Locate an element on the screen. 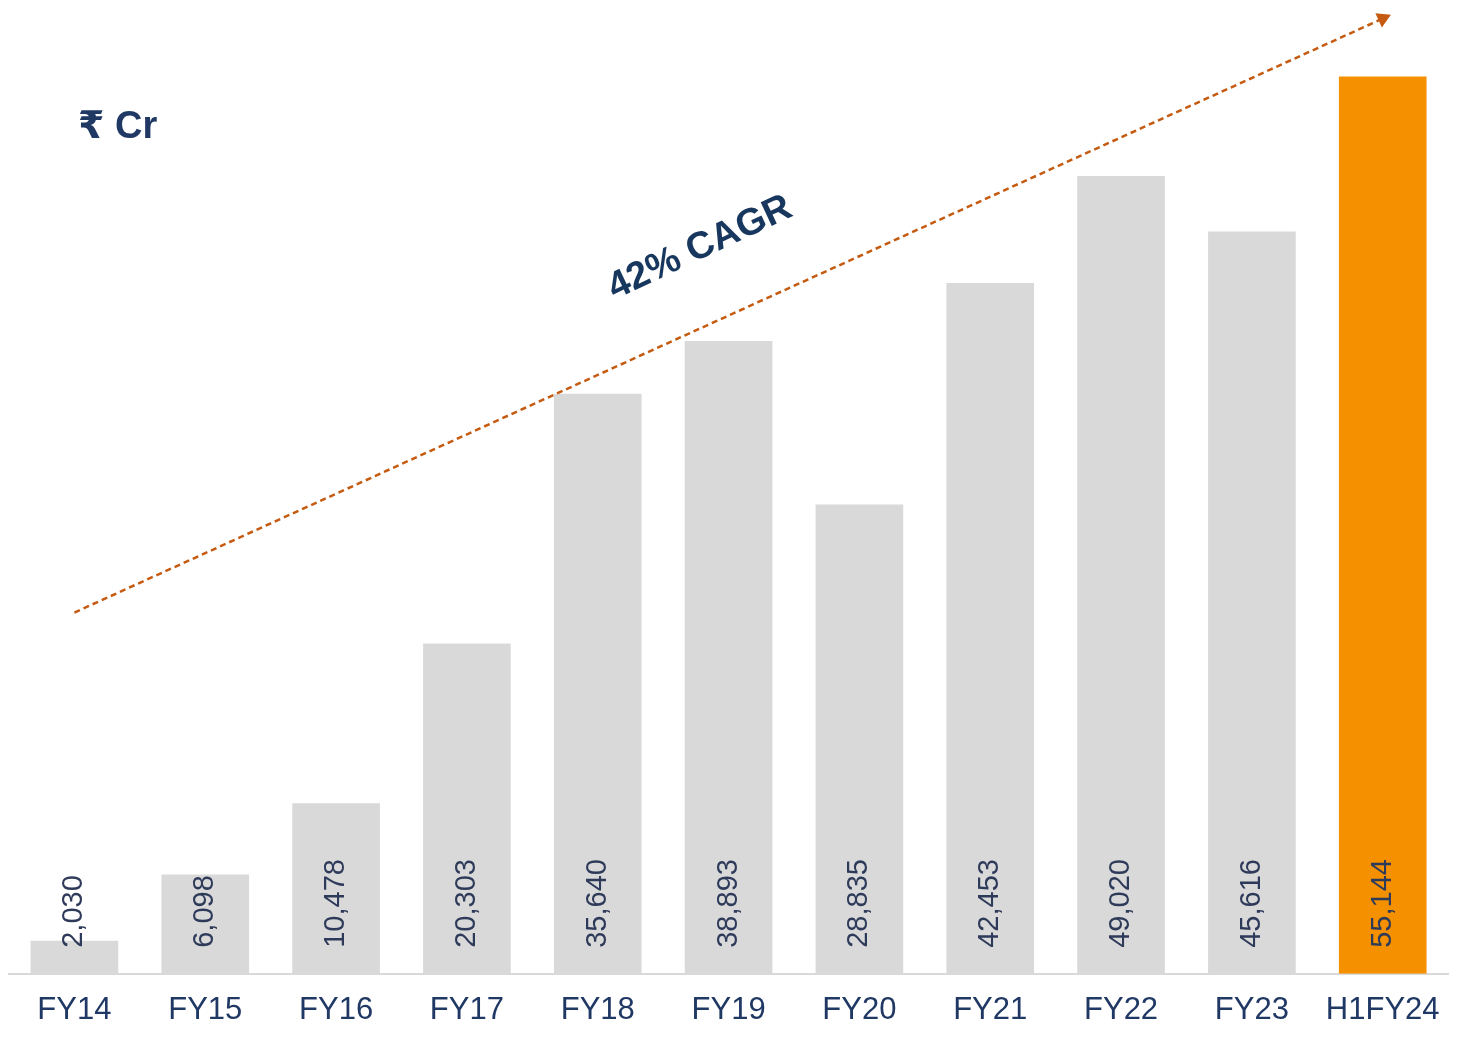 Image resolution: width=1458 pixels, height=1055 pixels. data-label: 10,478 is located at coordinates (334, 903).